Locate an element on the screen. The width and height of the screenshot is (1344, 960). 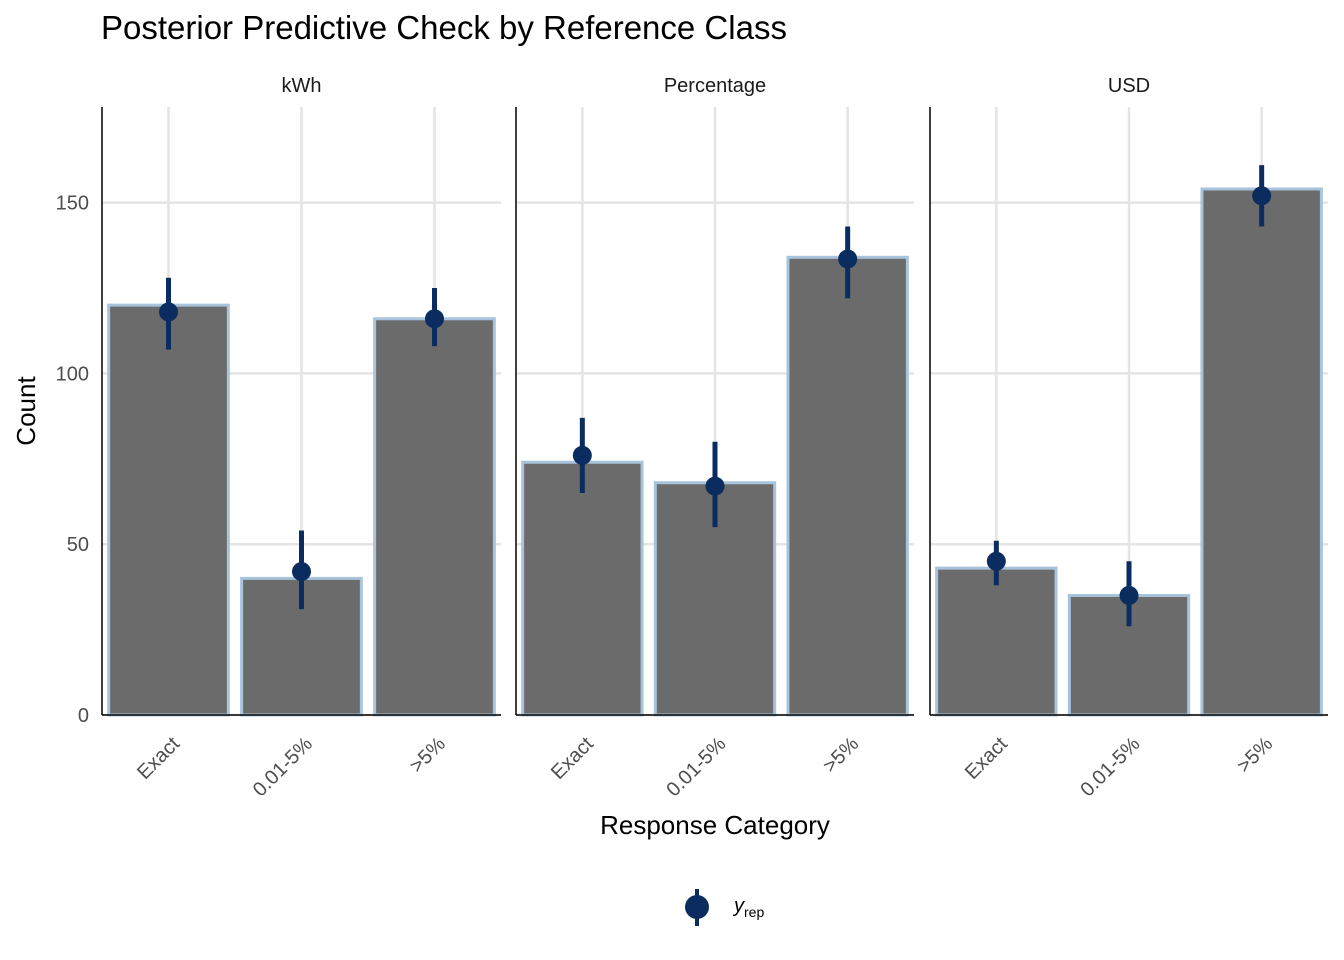
facet-strip-label: Percentage is located at coordinates (715, 86).